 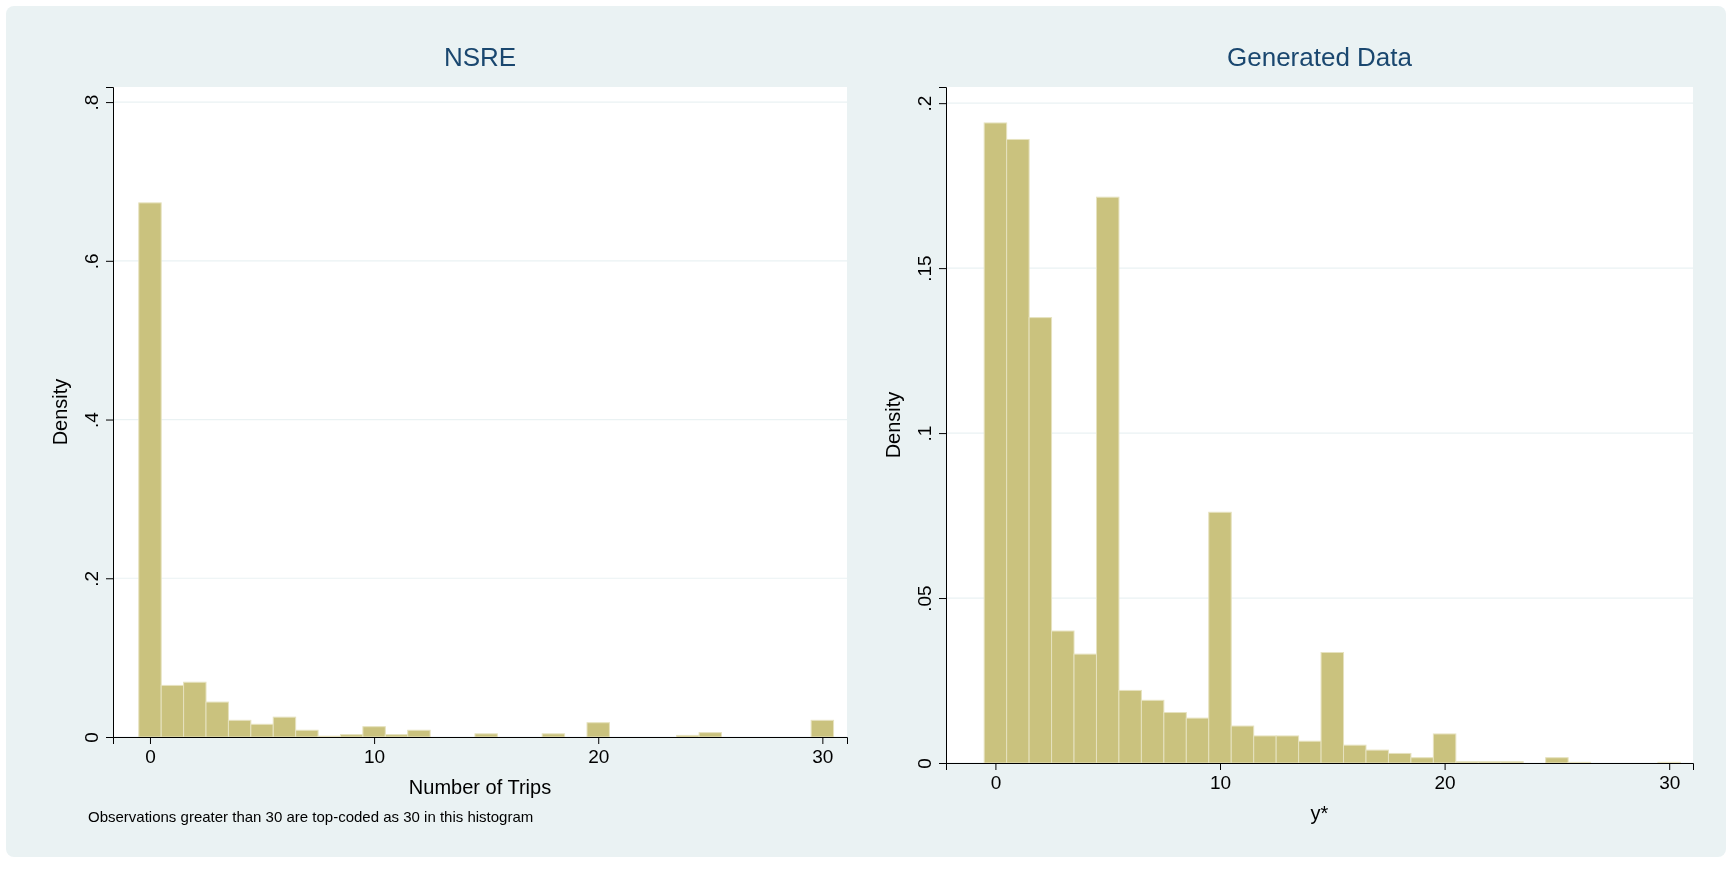 What do you see at coordinates (480, 787) in the screenshot?
I see `x-axis-title: Number of Trips` at bounding box center [480, 787].